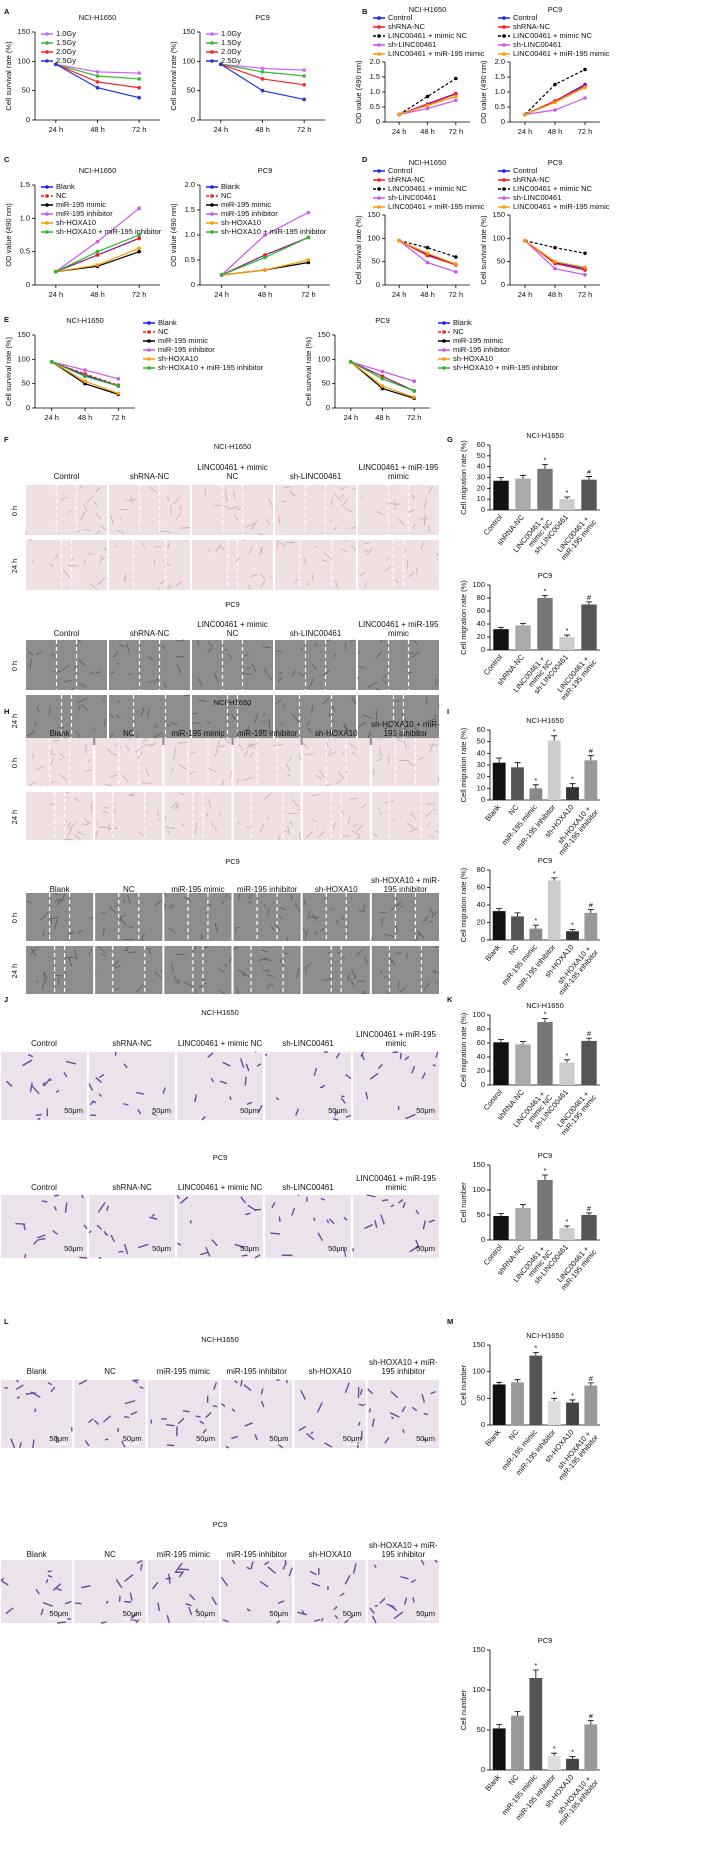 The height and width of the screenshot is (1855, 709). I want to click on y-tick-label: 0, so click(503, 121).